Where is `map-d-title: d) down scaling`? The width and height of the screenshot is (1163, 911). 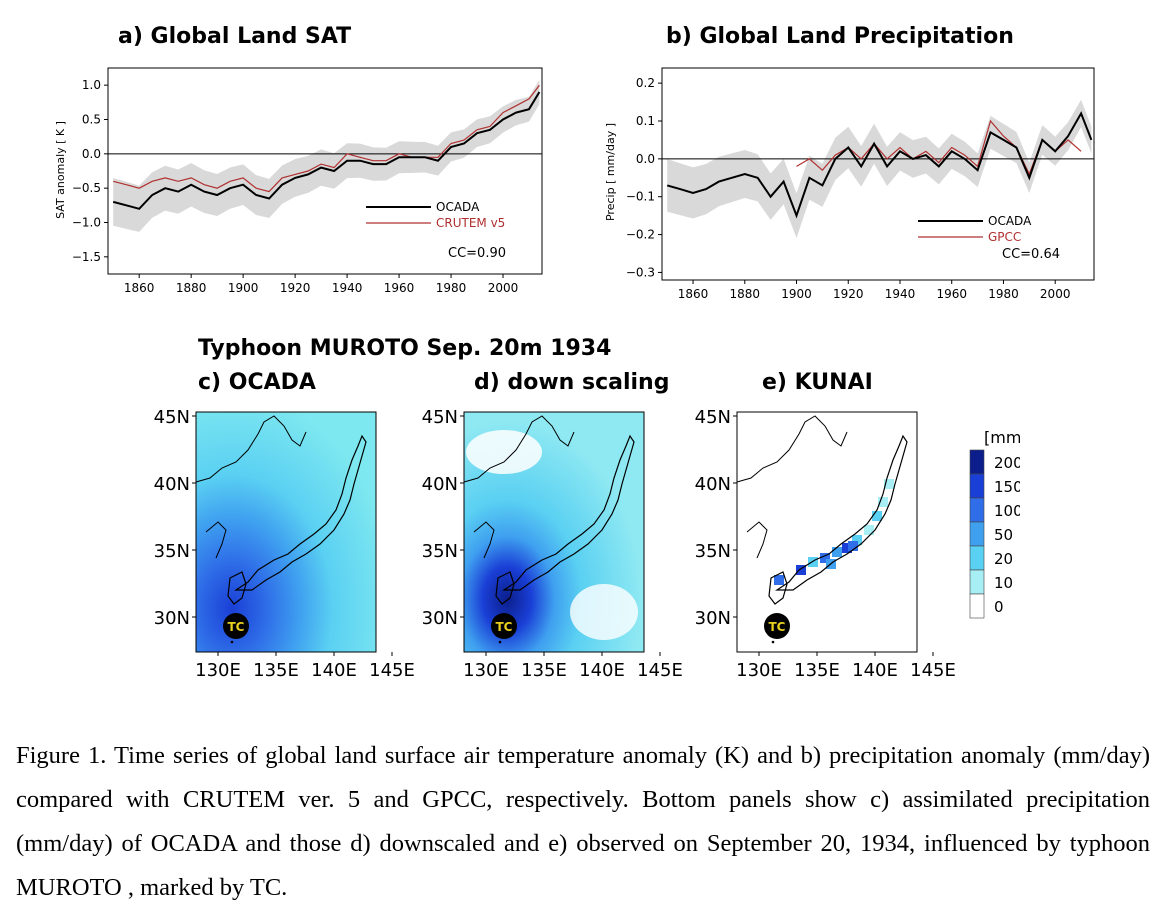
map-d-title: d) down scaling is located at coordinates (572, 382).